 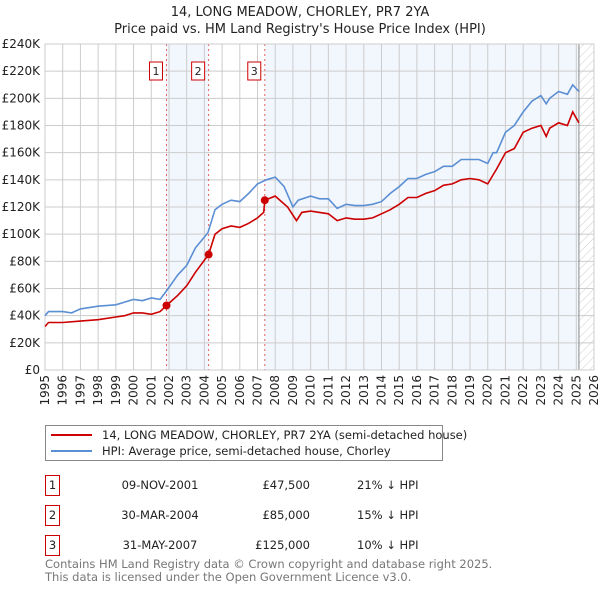 What do you see at coordinates (328, 390) in the screenshot?
I see `x-tick-label: 2011` at bounding box center [328, 390].